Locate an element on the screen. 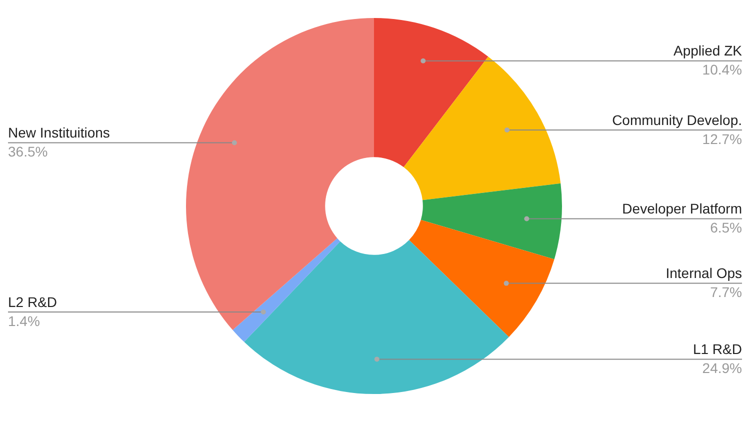 The width and height of the screenshot is (748, 422). data-label: 12.7% is located at coordinates (722, 138).